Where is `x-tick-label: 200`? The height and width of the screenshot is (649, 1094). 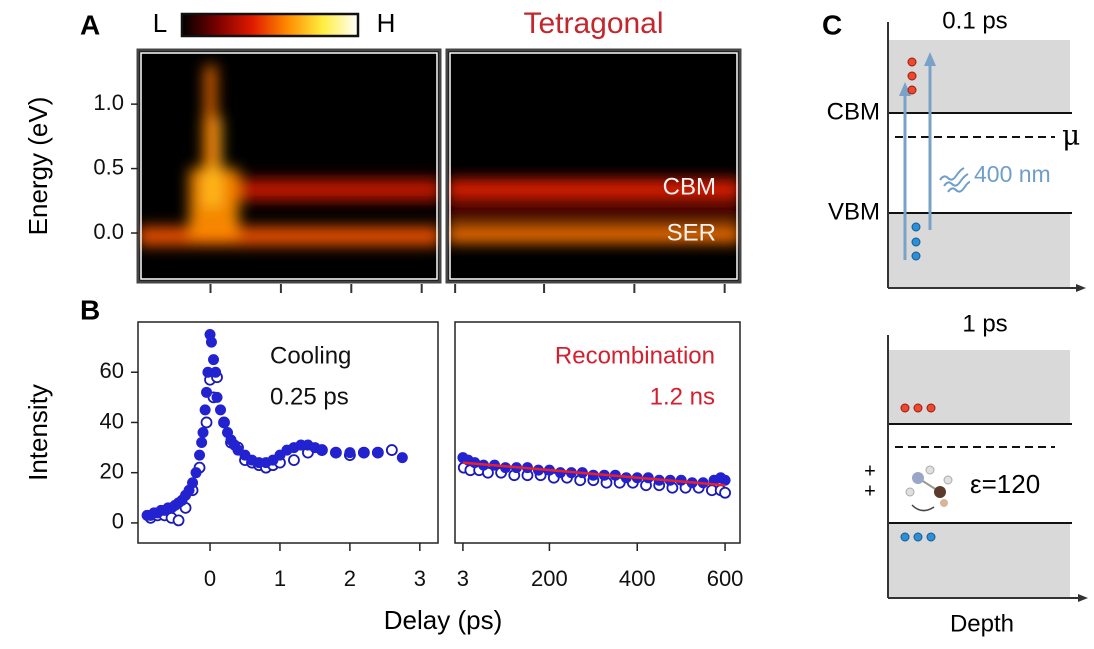
x-tick-label: 200 is located at coordinates (549, 578).